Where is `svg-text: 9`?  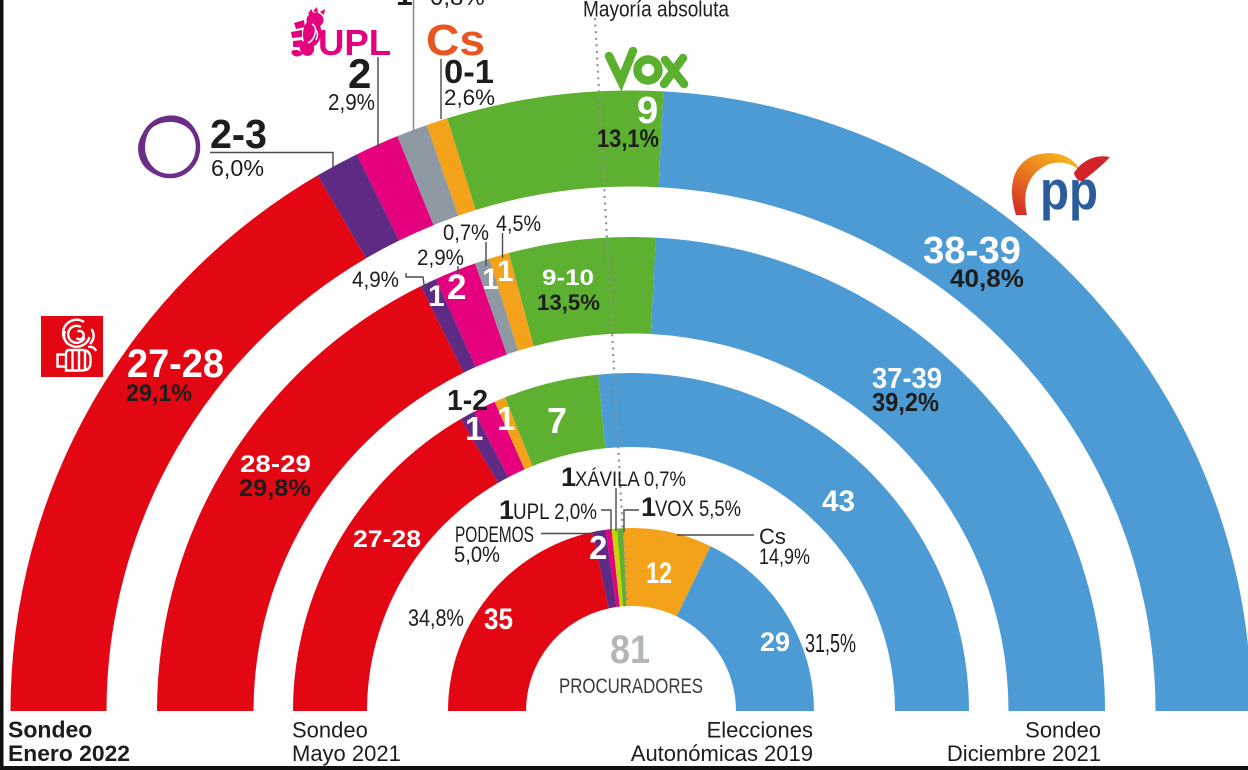 svg-text: 9 is located at coordinates (647, 111).